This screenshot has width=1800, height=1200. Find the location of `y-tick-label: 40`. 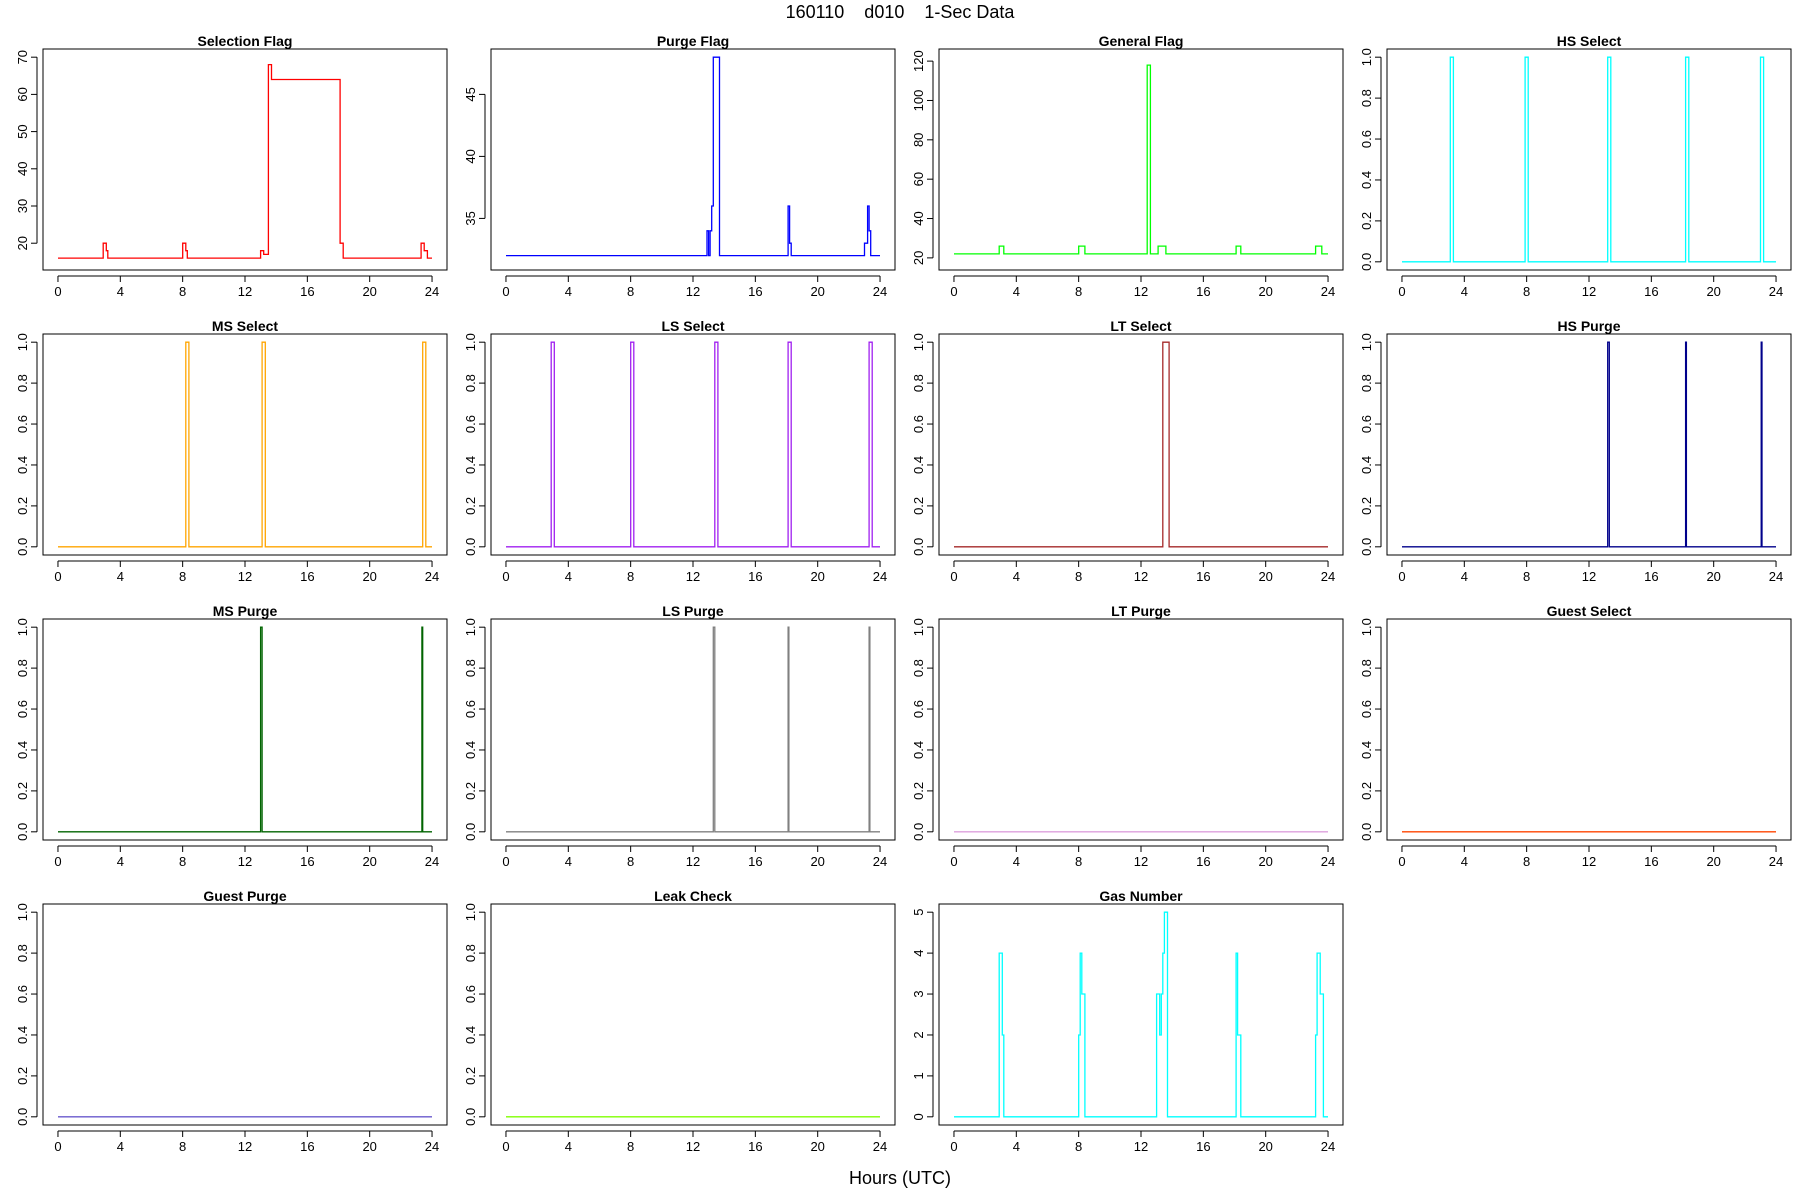

y-tick-label: 40 is located at coordinates (918, 218).